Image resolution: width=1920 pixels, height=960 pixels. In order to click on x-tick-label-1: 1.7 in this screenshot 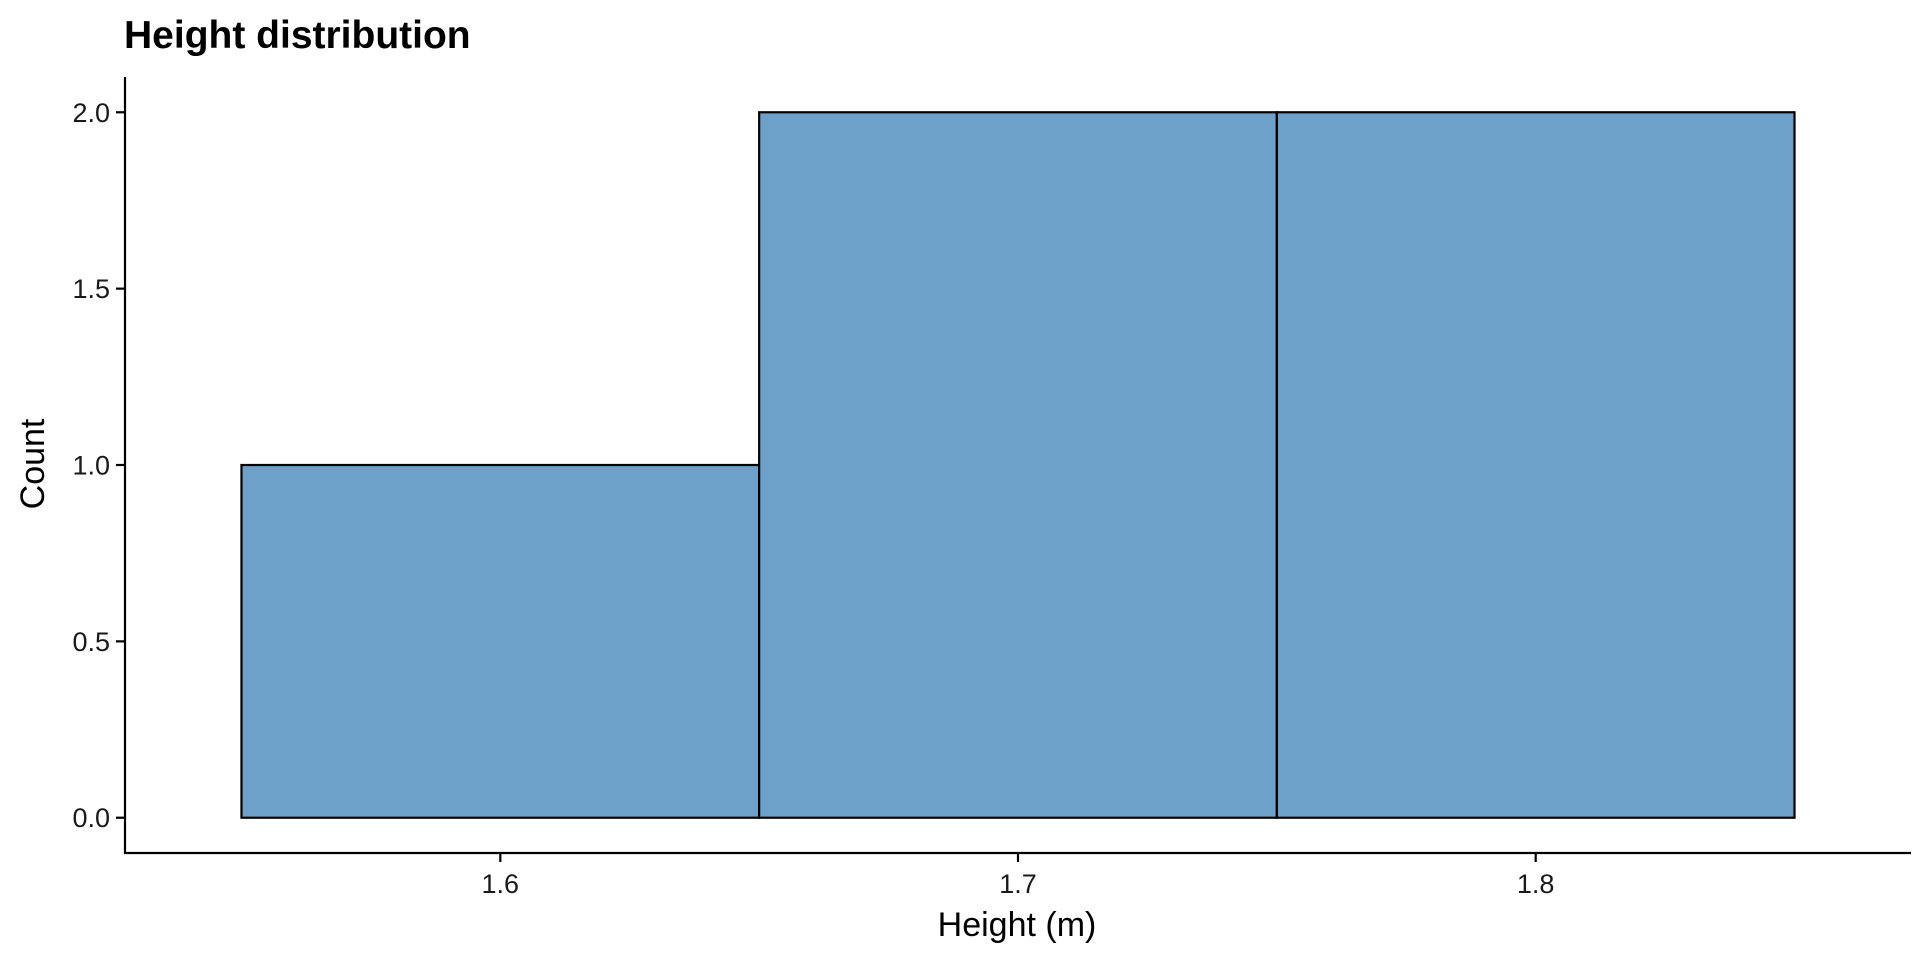, I will do `click(1018, 884)`.